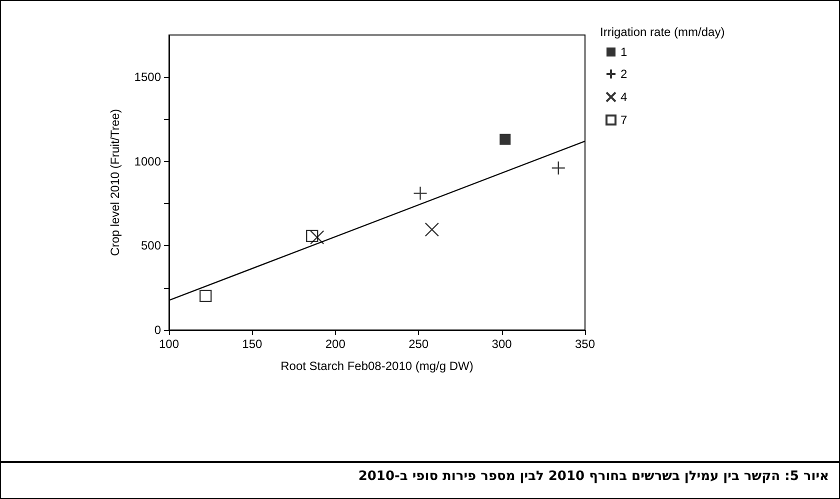  Describe the element at coordinates (158, 330) in the screenshot. I see `y-tick-label: 0` at that location.